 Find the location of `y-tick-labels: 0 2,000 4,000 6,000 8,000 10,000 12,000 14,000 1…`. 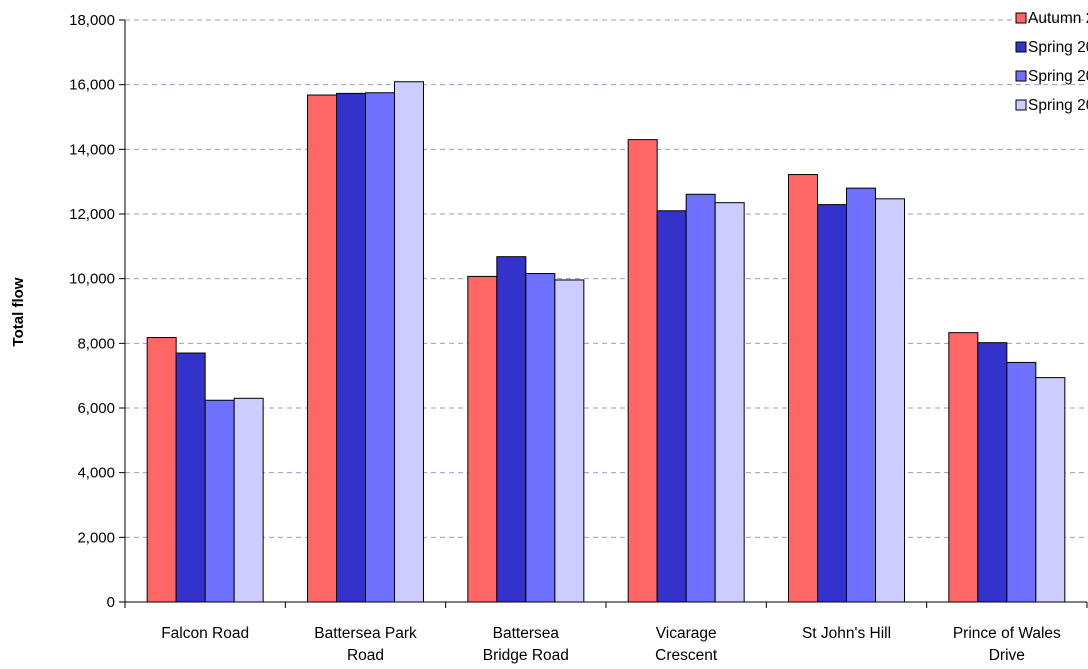

y-tick-labels: 0 2,000 4,000 6,000 8,000 10,000 12,000 14,000 1… is located at coordinates (92, 311).